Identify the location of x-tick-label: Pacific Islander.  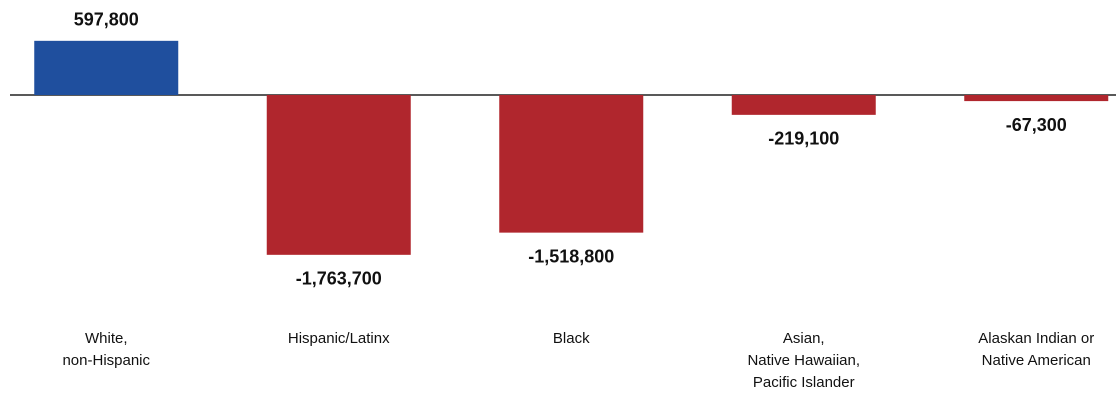
(804, 382).